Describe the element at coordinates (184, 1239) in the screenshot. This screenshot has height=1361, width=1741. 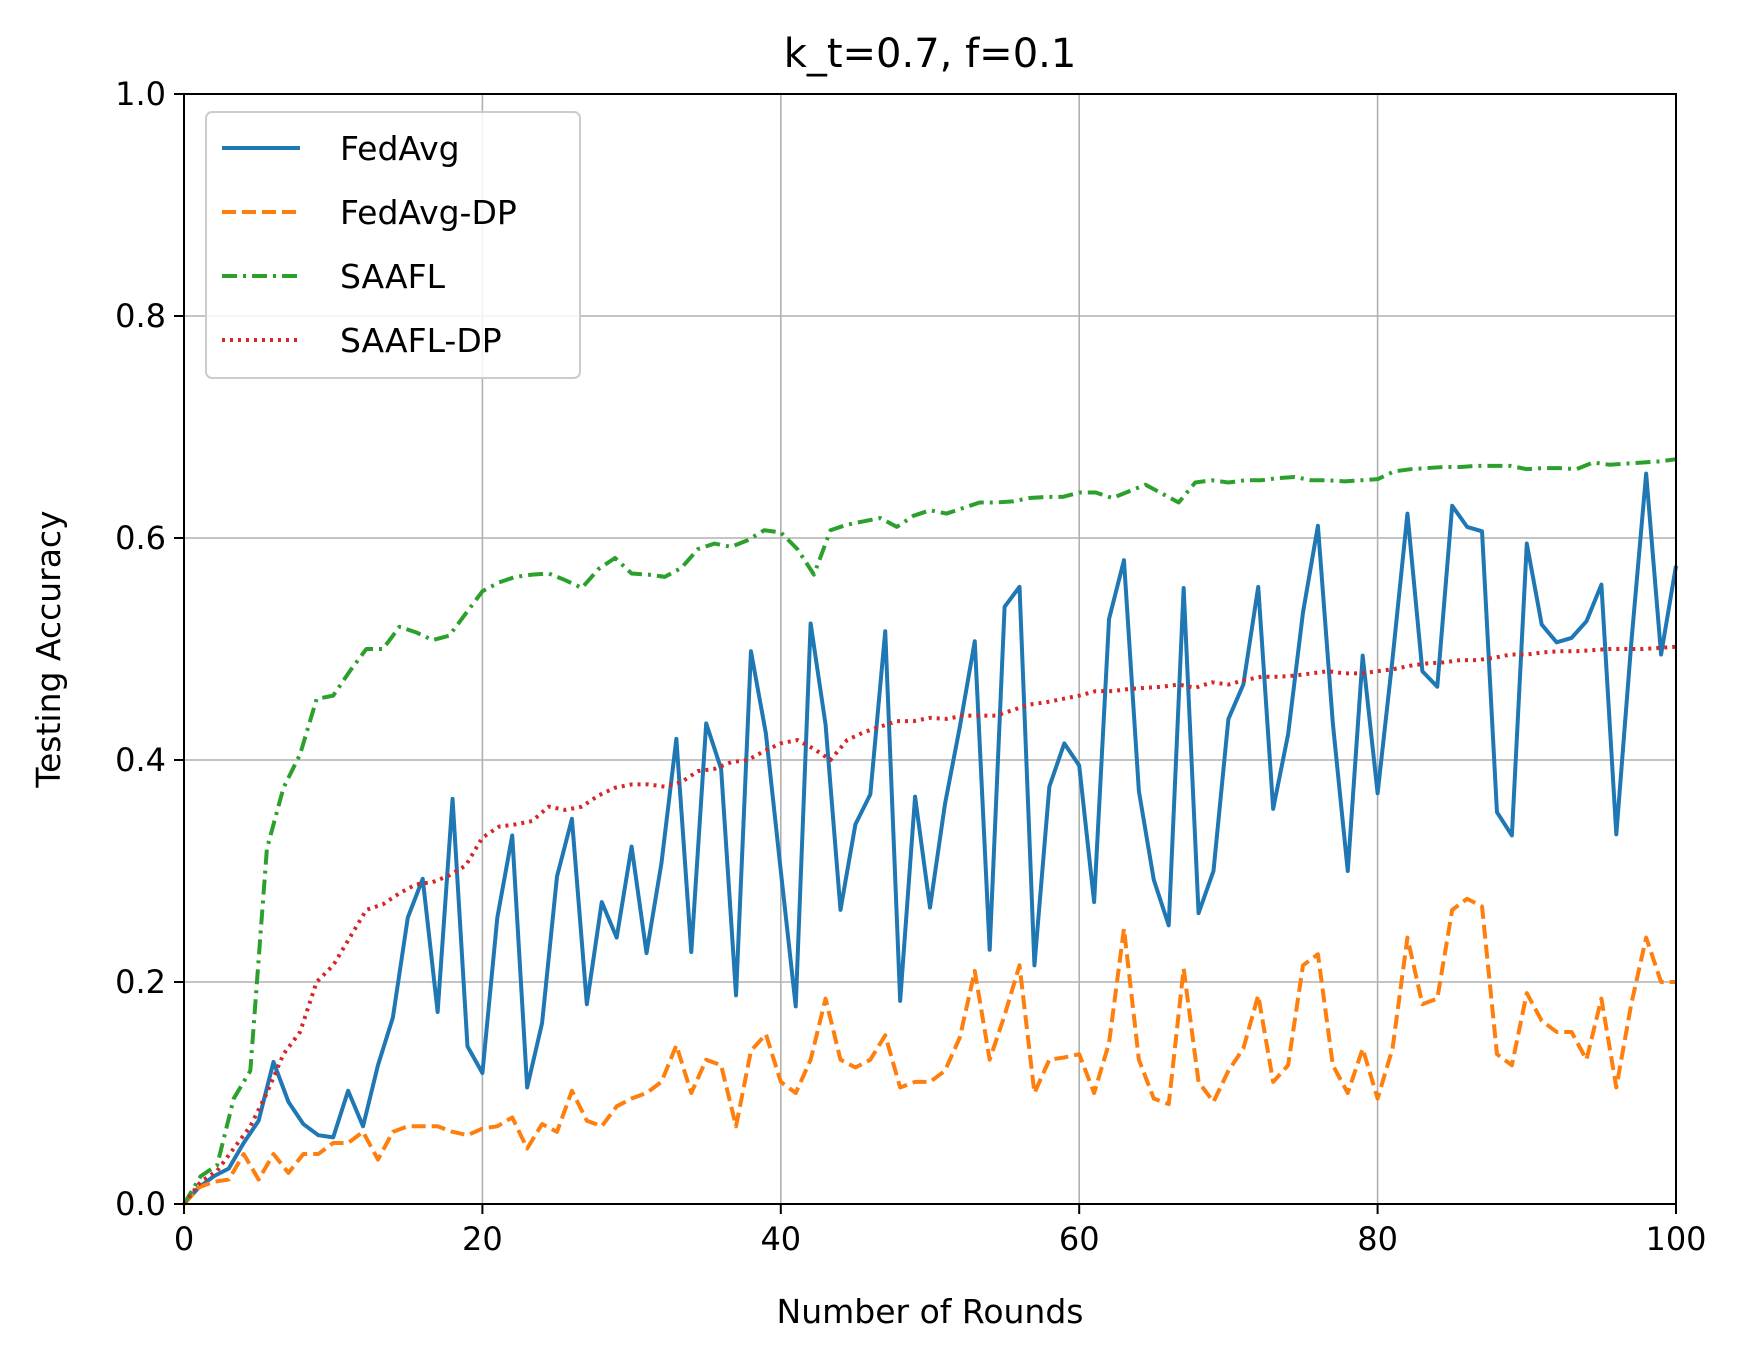
I see `x-tick-label: 0` at that location.